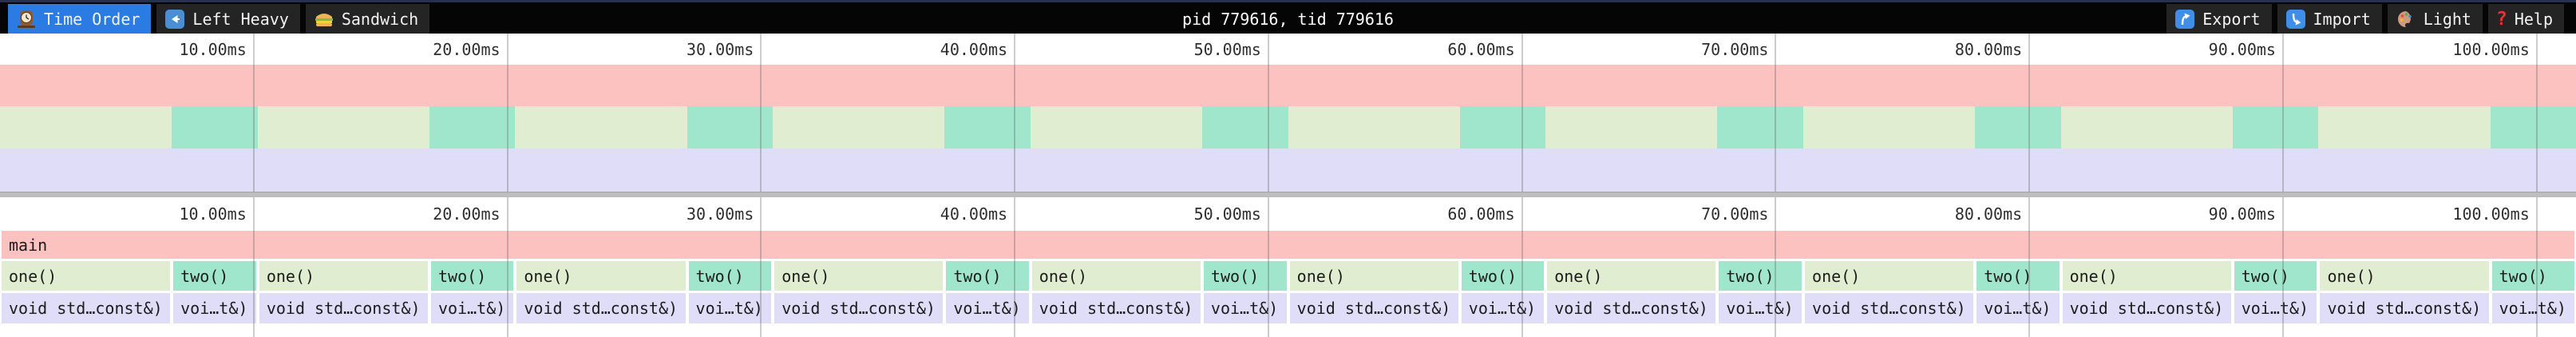 Image resolution: width=2576 pixels, height=337 pixels. I want to click on help-button: ? Help, so click(2525, 19).